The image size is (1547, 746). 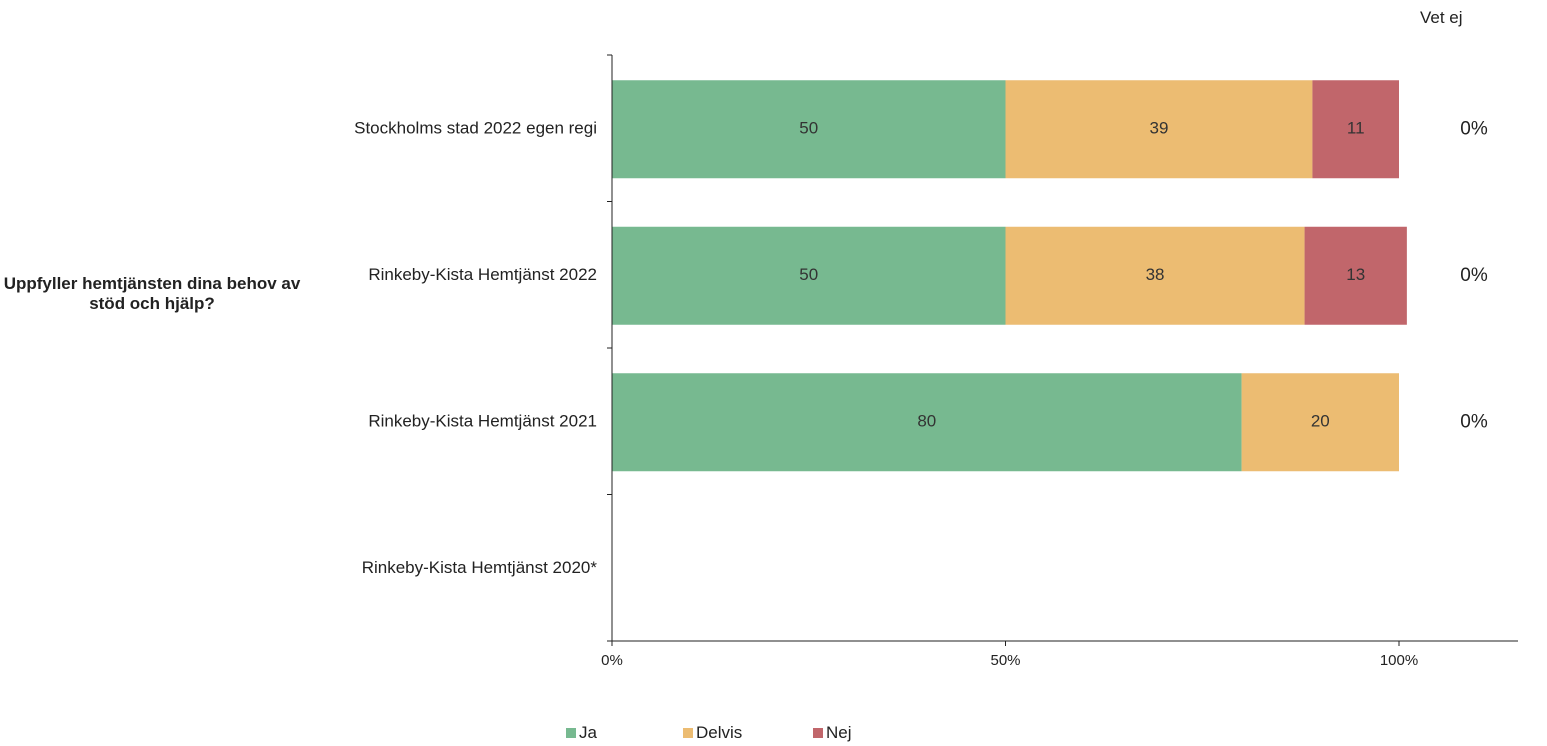 I want to click on legend-item-ja: Ja, so click(x=624, y=733).